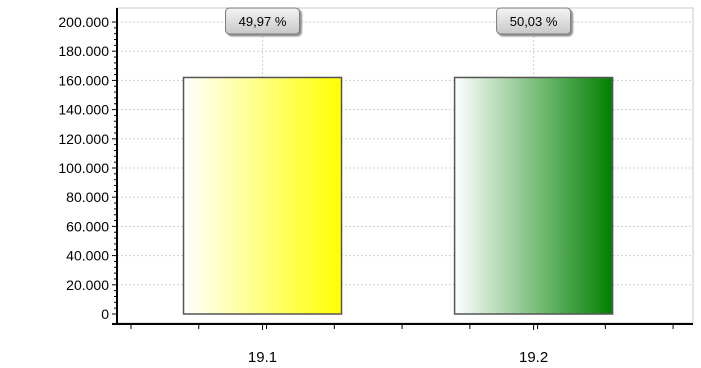  I want to click on data-label: 49,97 %, so click(263, 21).